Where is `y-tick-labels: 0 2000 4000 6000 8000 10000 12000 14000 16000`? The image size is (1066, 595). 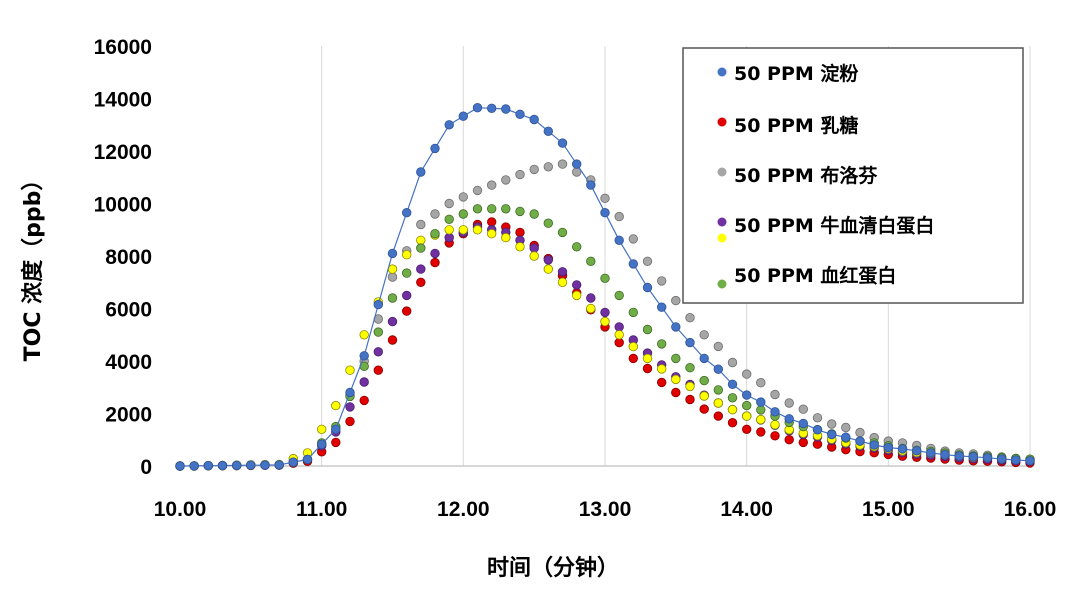
y-tick-labels: 0 2000 4000 6000 8000 10000 12000 14000 16000 is located at coordinates (123, 257).